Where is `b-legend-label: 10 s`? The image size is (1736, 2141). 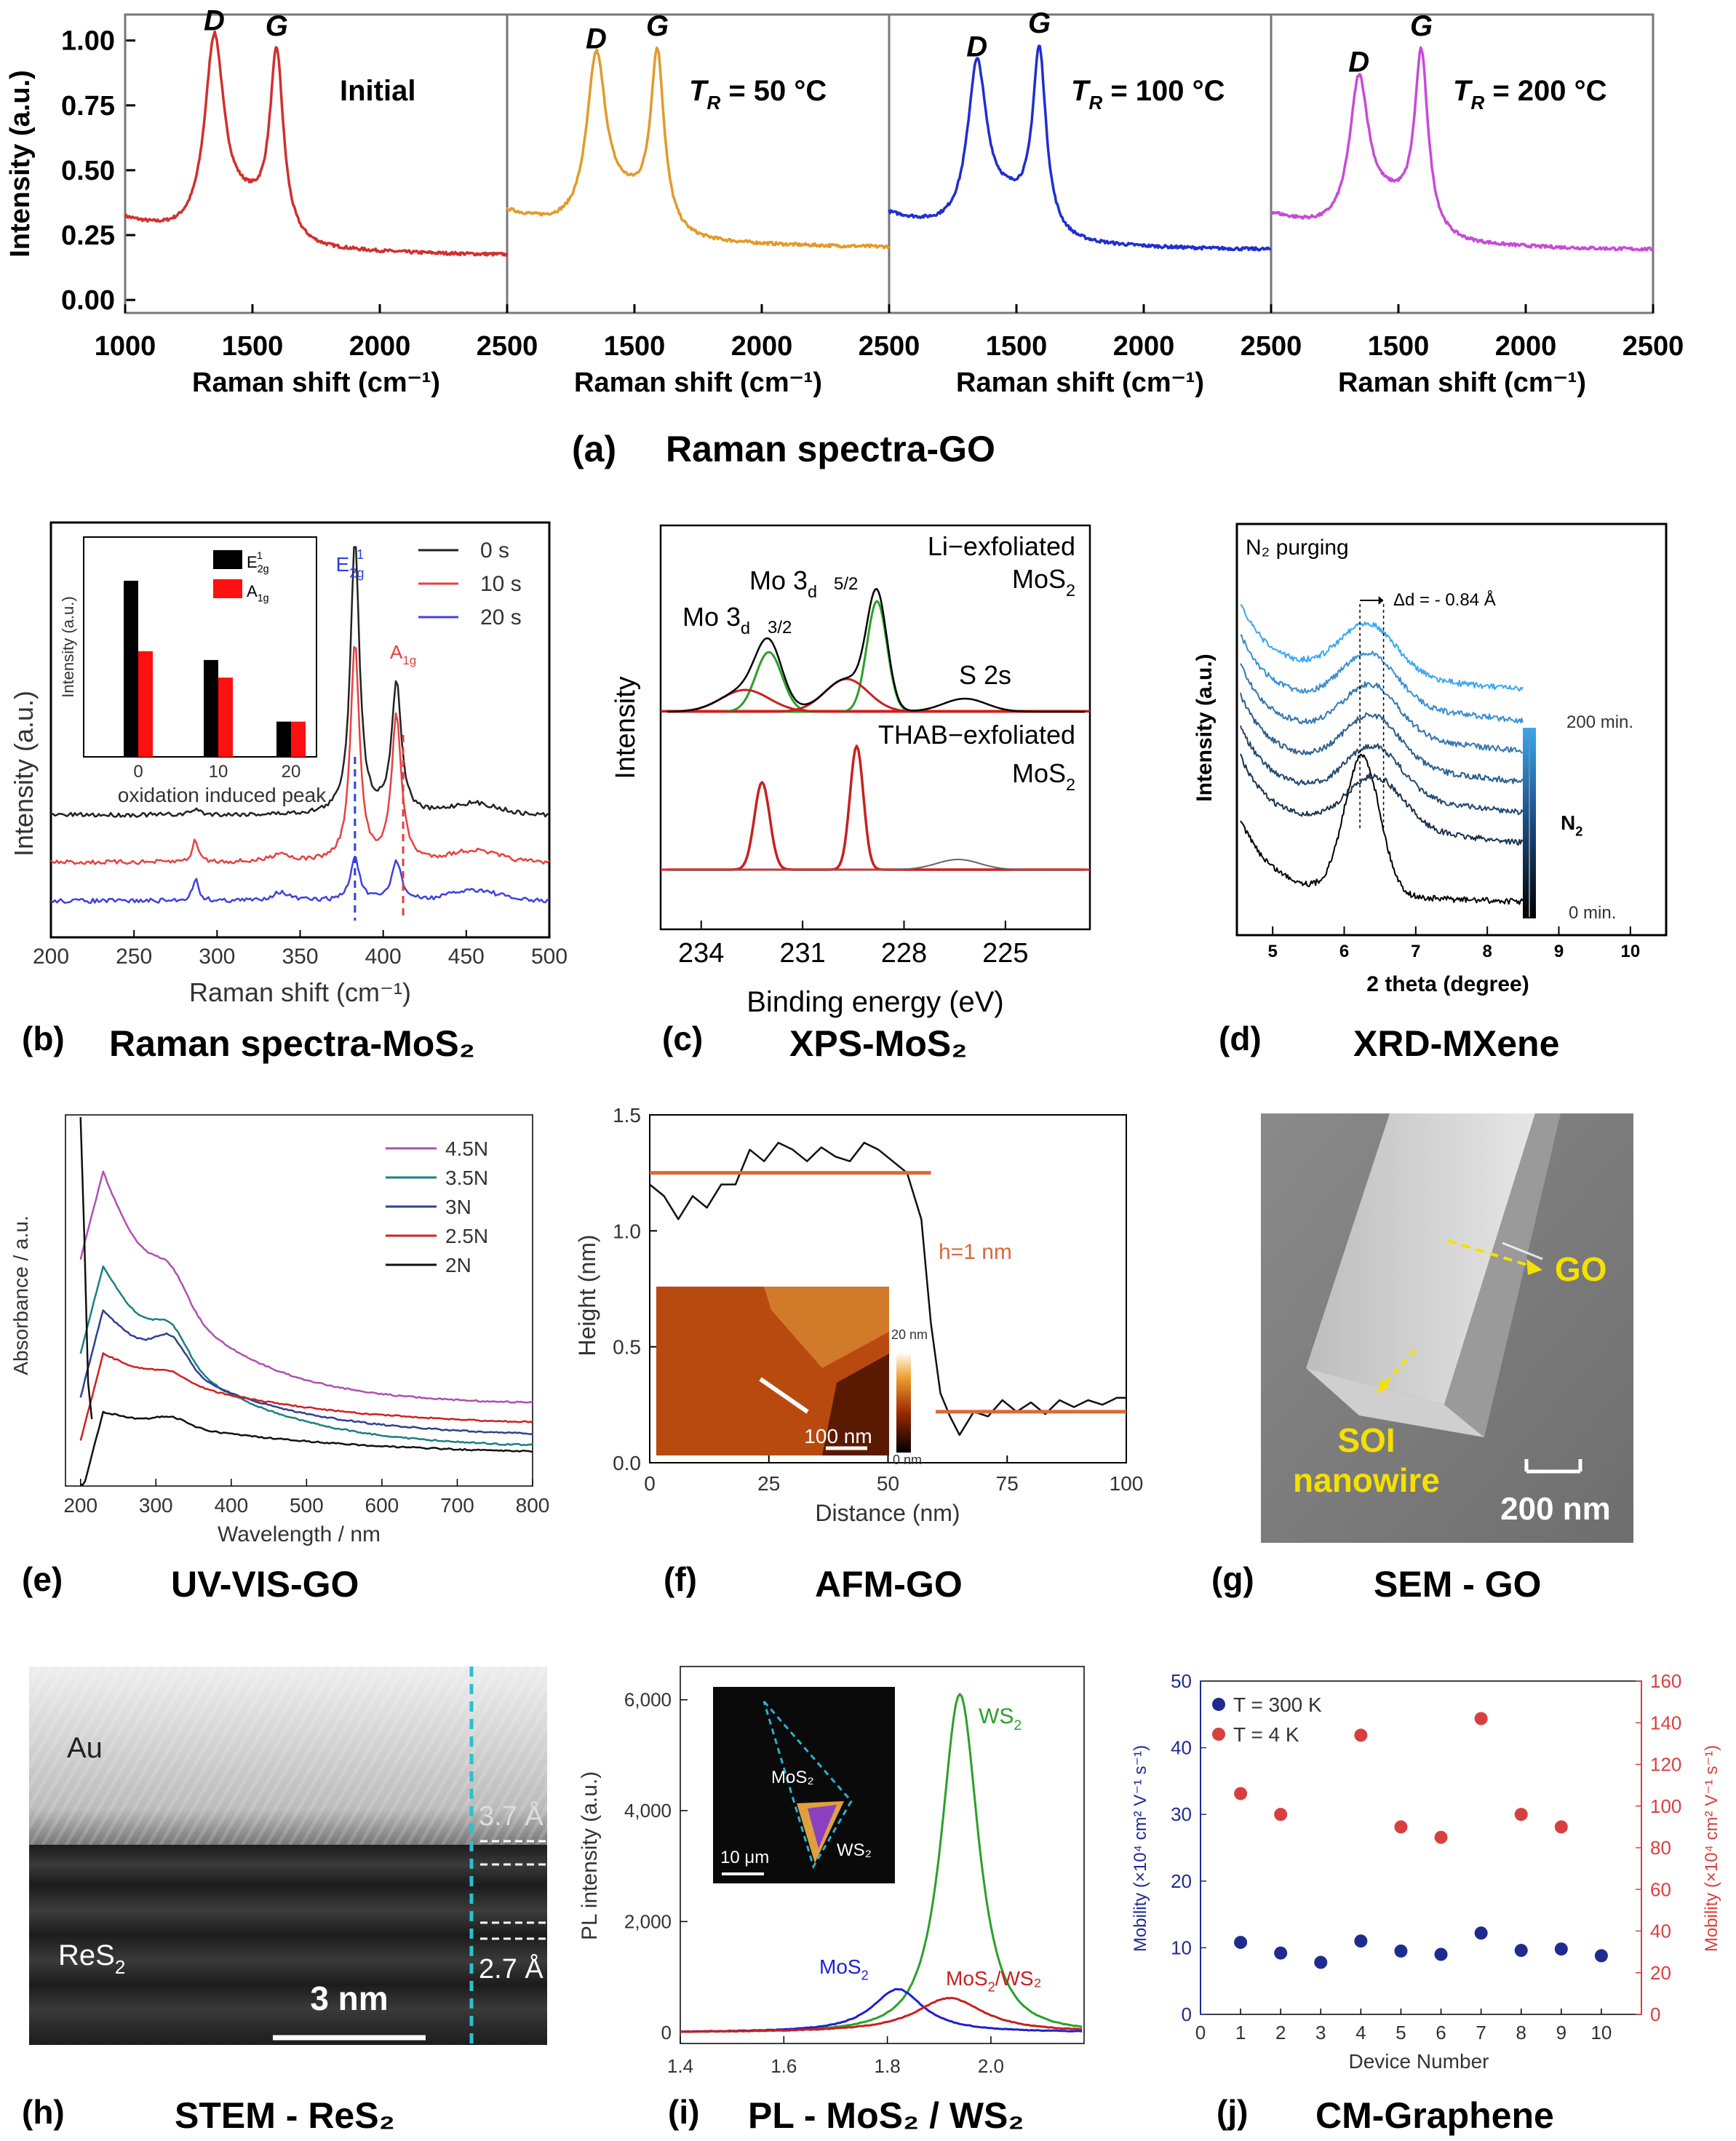
b-legend-label: 10 s is located at coordinates (501, 584).